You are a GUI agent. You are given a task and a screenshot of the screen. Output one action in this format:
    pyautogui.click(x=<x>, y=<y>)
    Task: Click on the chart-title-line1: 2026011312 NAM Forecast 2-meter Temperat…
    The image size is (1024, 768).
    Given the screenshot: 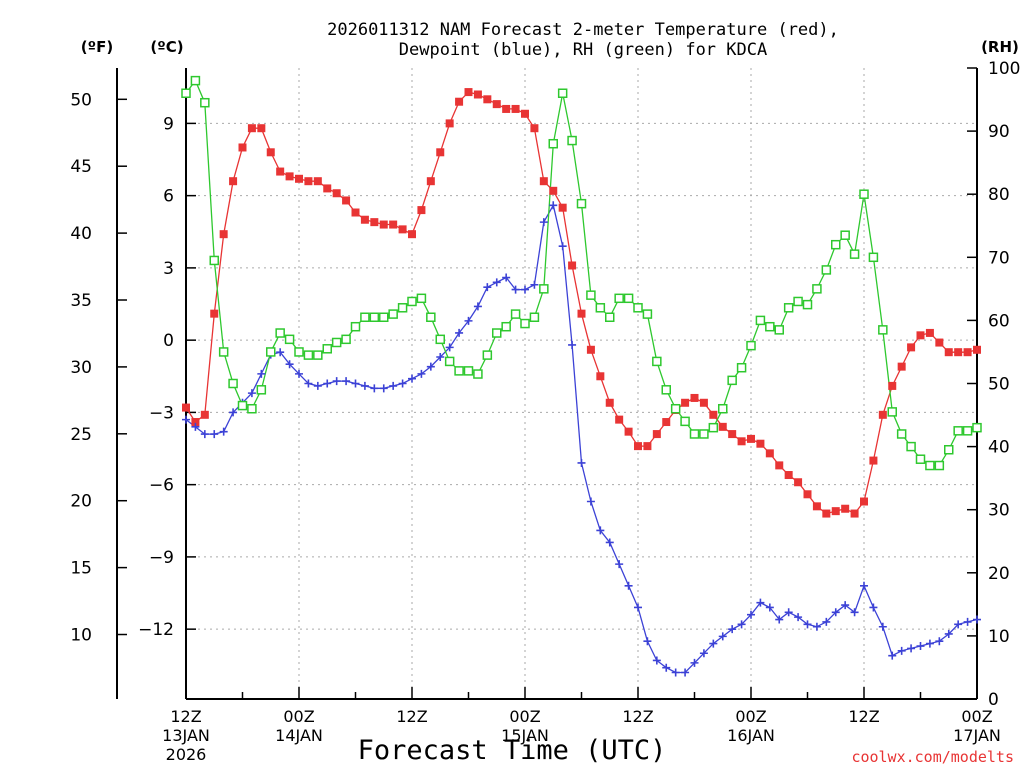 What is the action you would take?
    pyautogui.click(x=583, y=30)
    